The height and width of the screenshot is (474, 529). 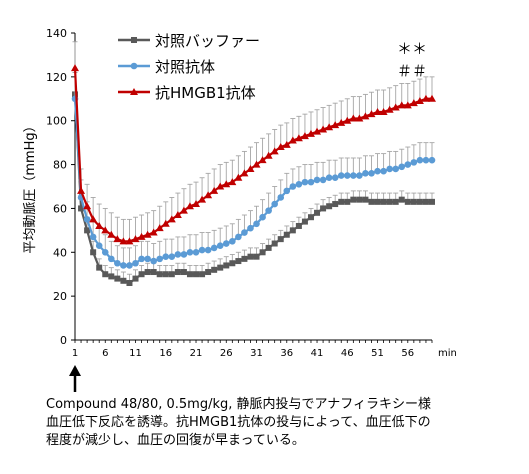 I want to click on x-tick-label: 26, so click(x=226, y=353).